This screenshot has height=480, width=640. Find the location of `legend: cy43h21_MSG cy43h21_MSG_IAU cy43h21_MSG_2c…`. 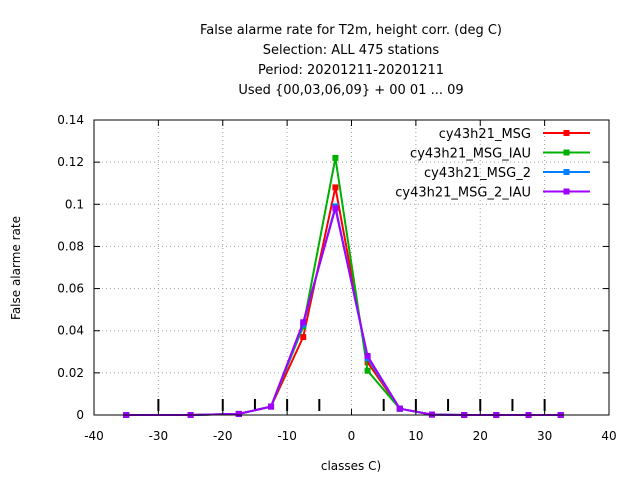

legend: cy43h21_MSG cy43h21_MSG_IAU cy43h21_MSG_2c… is located at coordinates (492, 164).